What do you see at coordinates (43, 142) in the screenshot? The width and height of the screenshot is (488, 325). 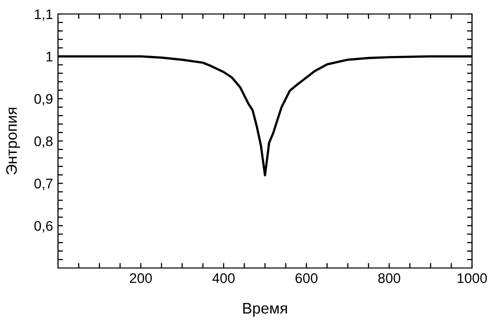 I see `y-tick-label: 0,8` at bounding box center [43, 142].